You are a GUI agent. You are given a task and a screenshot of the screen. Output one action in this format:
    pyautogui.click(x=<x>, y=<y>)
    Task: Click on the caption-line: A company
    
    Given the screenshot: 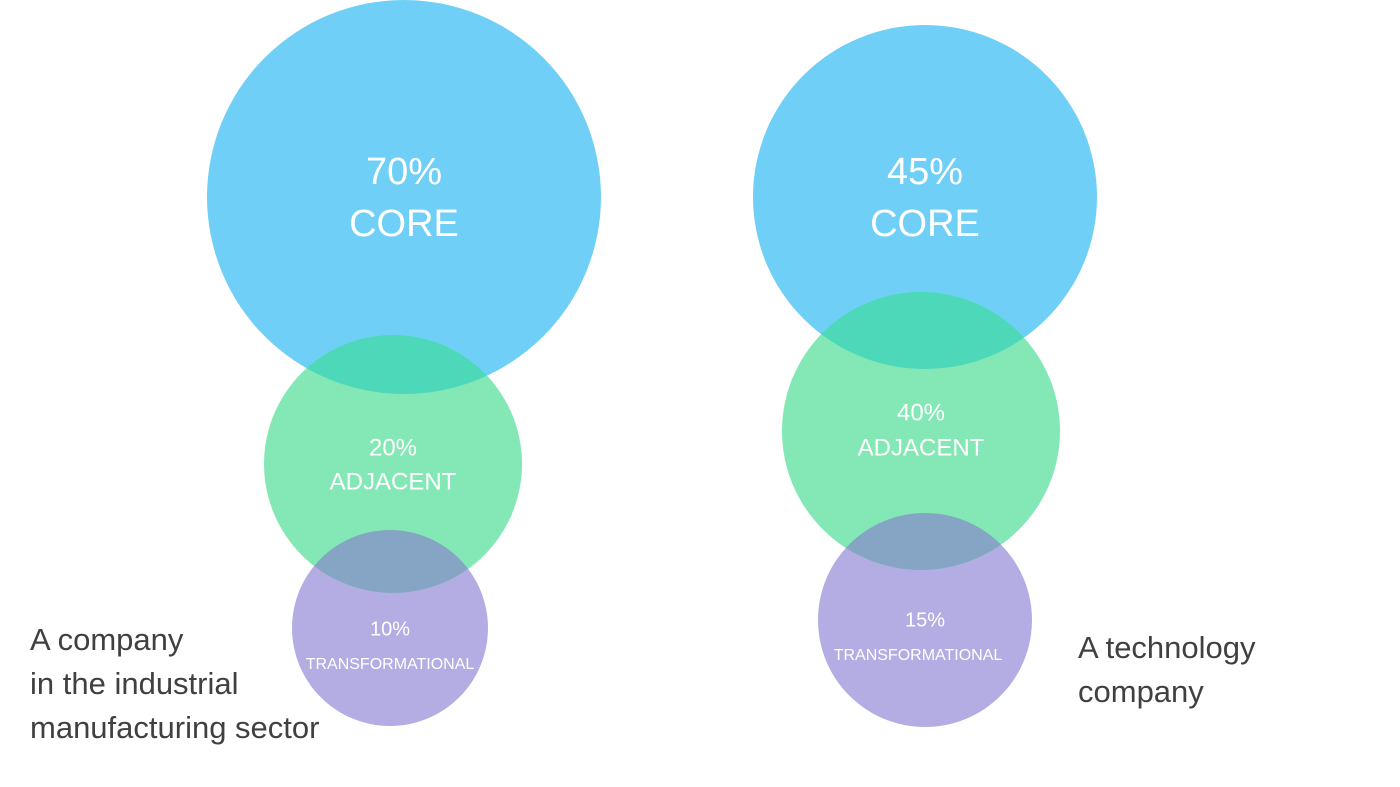 What is the action you would take?
    pyautogui.click(x=107, y=639)
    